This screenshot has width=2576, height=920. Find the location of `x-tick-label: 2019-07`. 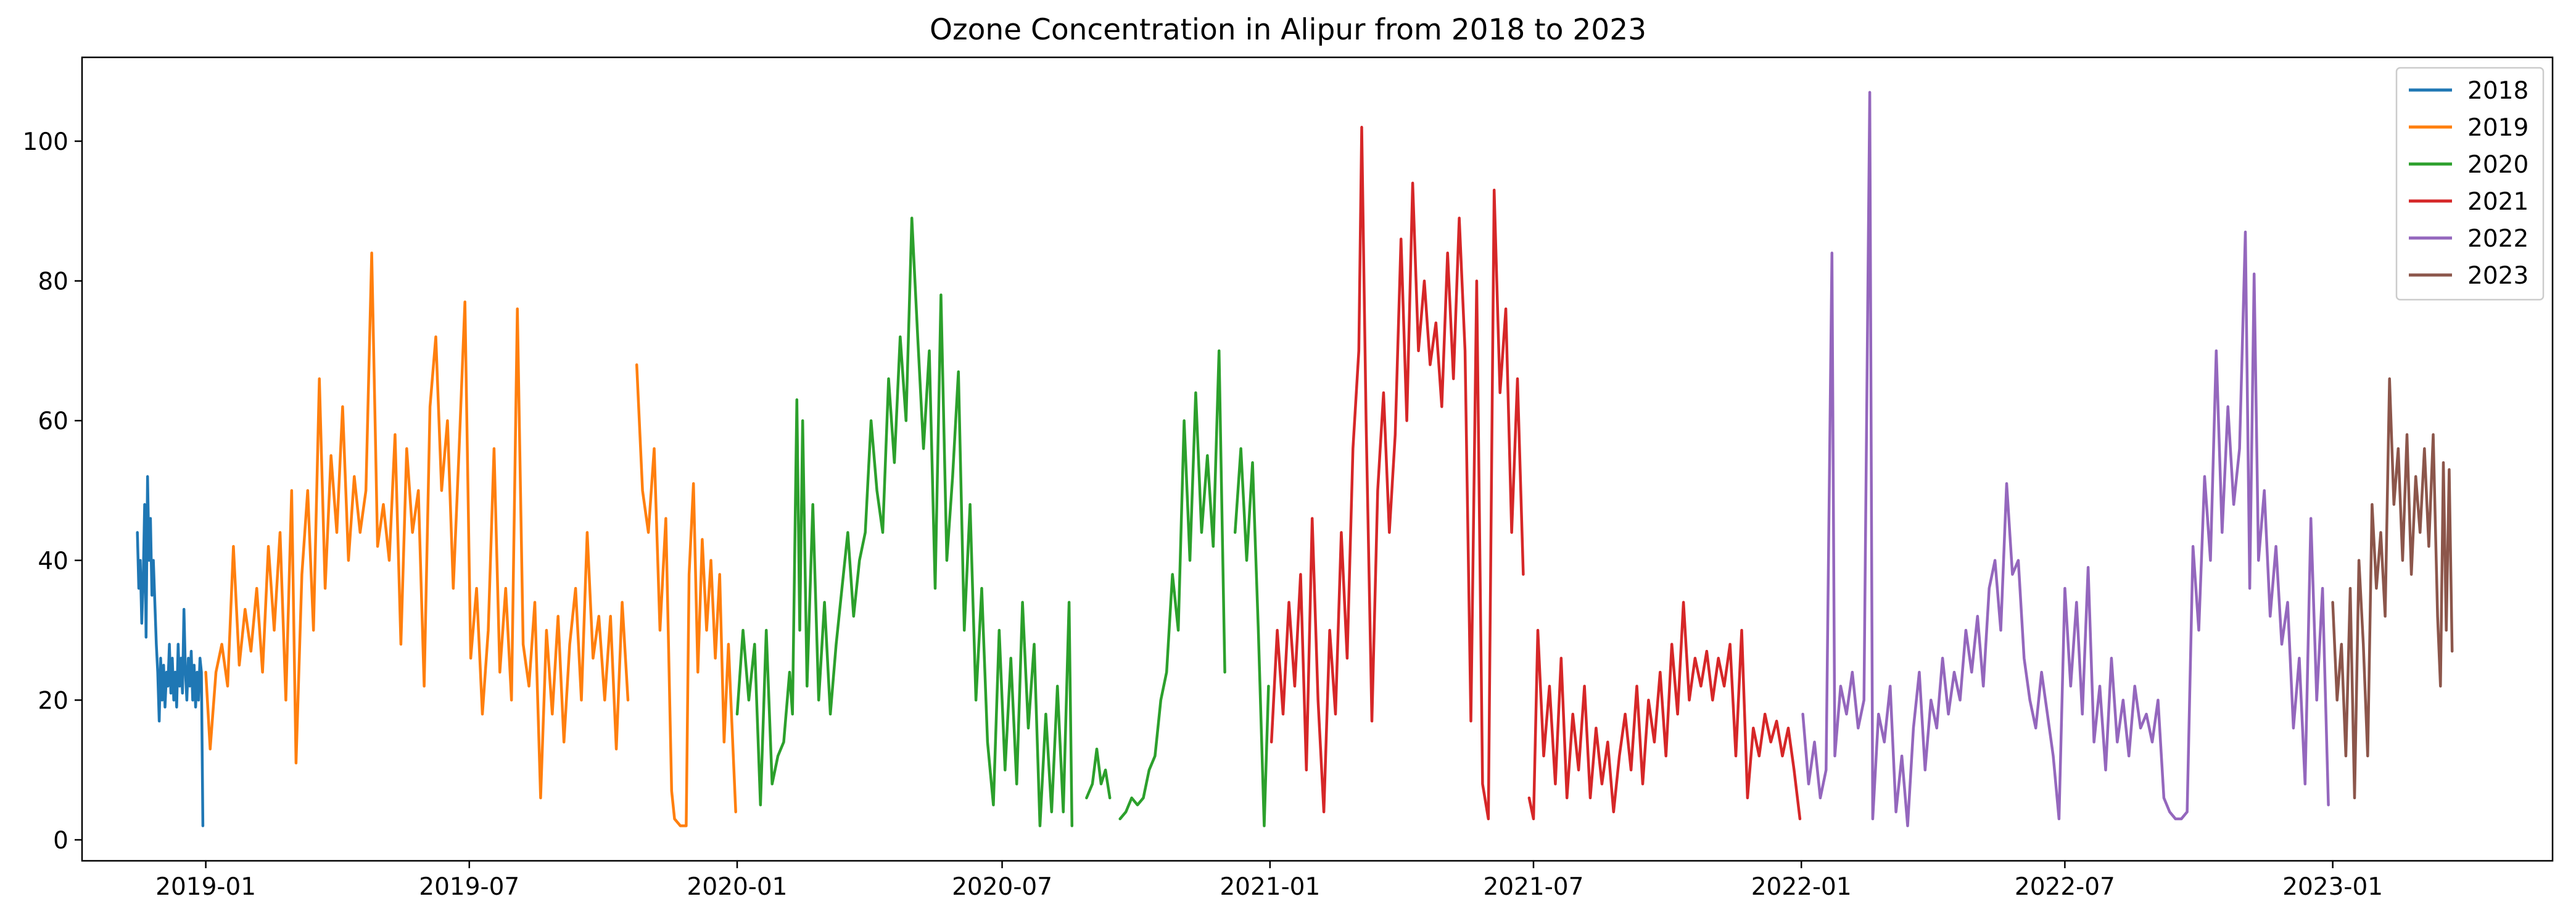

x-tick-label: 2019-07 is located at coordinates (469, 887).